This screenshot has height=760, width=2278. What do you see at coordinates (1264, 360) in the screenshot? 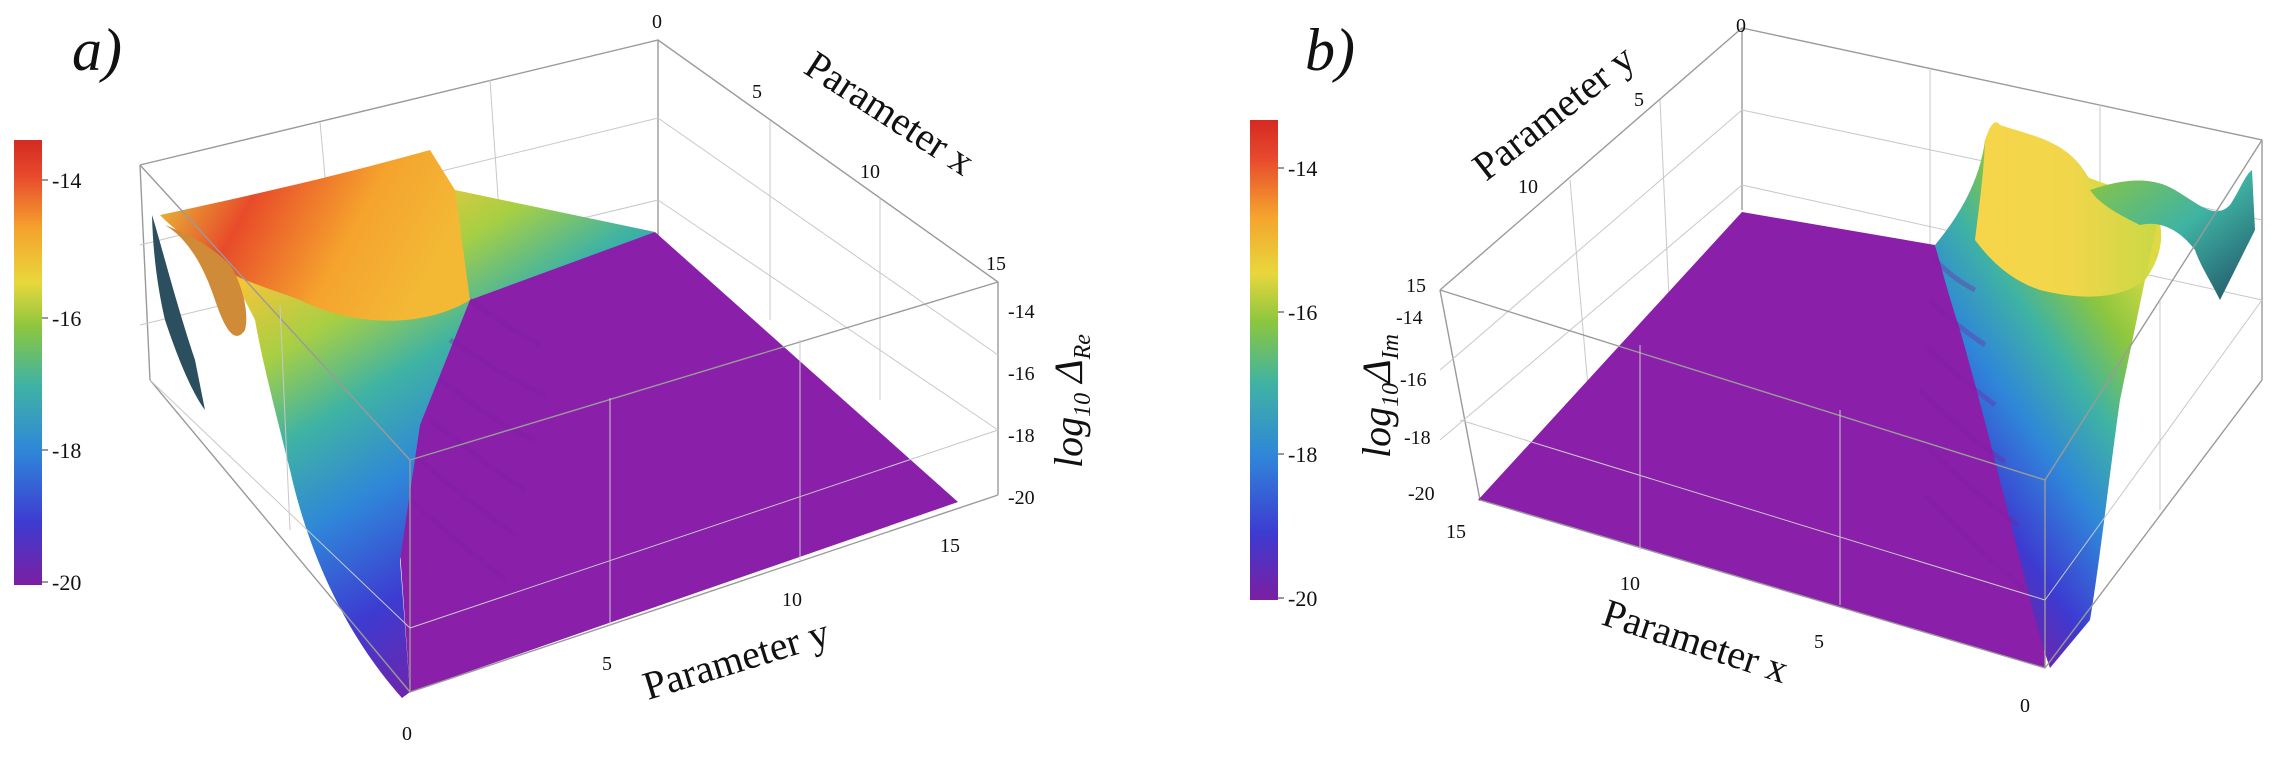
I see `colorbar-b` at bounding box center [1264, 360].